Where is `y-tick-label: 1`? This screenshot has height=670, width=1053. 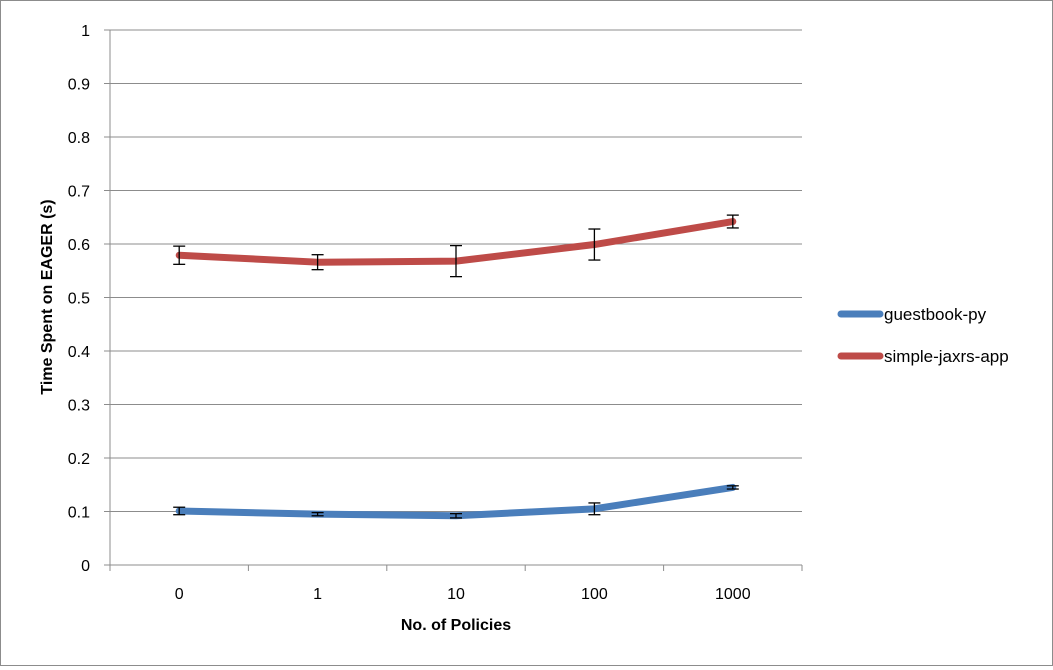
y-tick-label: 1 is located at coordinates (85, 31).